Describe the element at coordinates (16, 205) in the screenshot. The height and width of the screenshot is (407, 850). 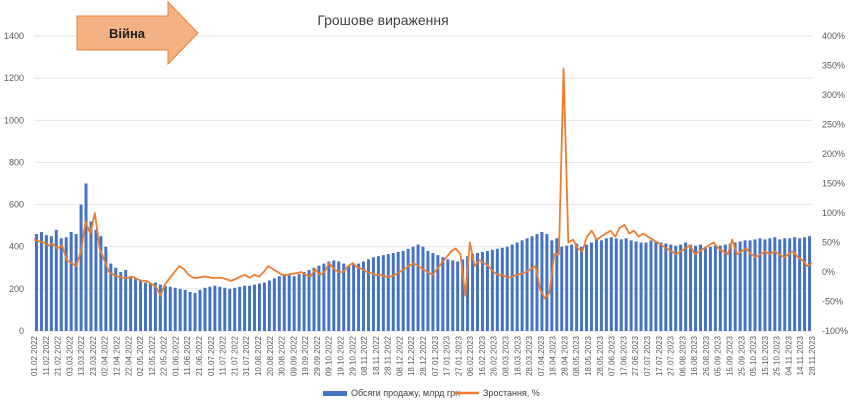
I see `y-left-tick-label: 600` at that location.